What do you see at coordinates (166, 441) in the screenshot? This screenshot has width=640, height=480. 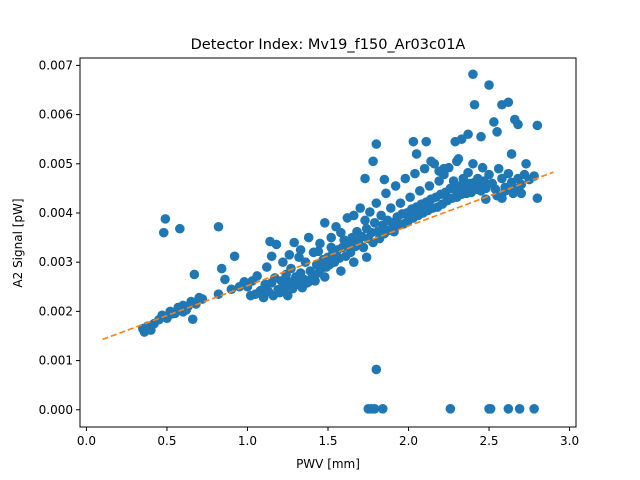 I see `x-tick-label: 0.5` at bounding box center [166, 441].